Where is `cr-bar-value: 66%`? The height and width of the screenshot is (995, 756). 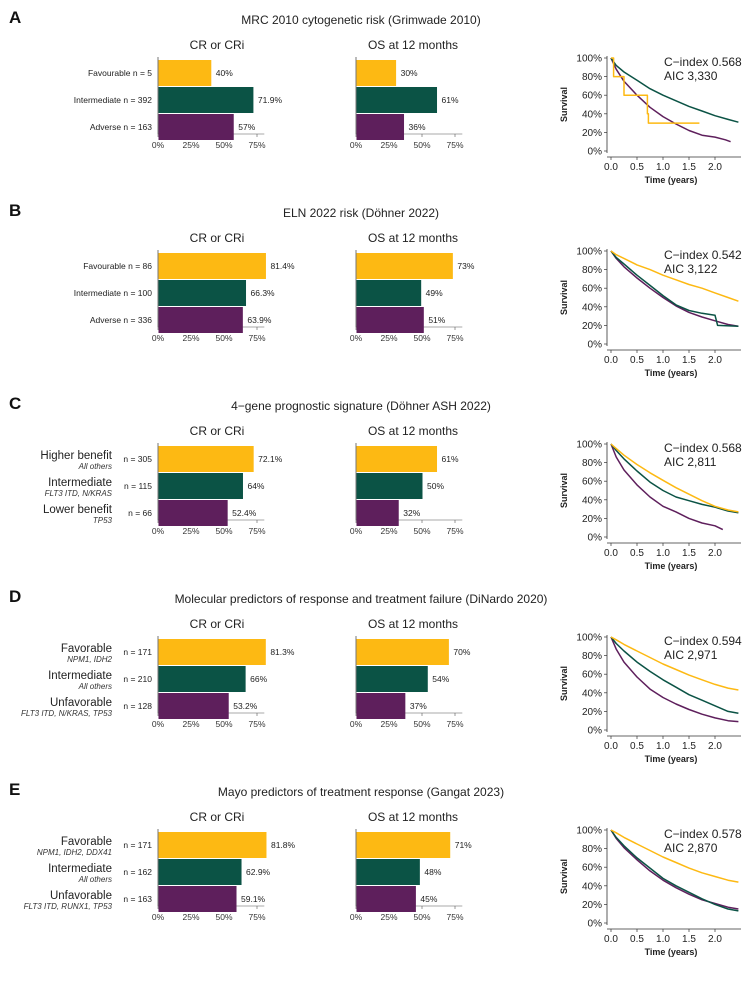
cr-bar-value: 66% is located at coordinates (258, 679).